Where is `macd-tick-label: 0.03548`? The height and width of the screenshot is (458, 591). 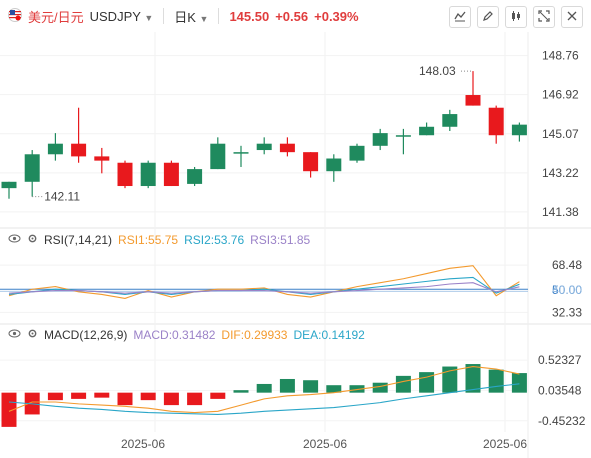
macd-tick-label: 0.03548 is located at coordinates (560, 390).